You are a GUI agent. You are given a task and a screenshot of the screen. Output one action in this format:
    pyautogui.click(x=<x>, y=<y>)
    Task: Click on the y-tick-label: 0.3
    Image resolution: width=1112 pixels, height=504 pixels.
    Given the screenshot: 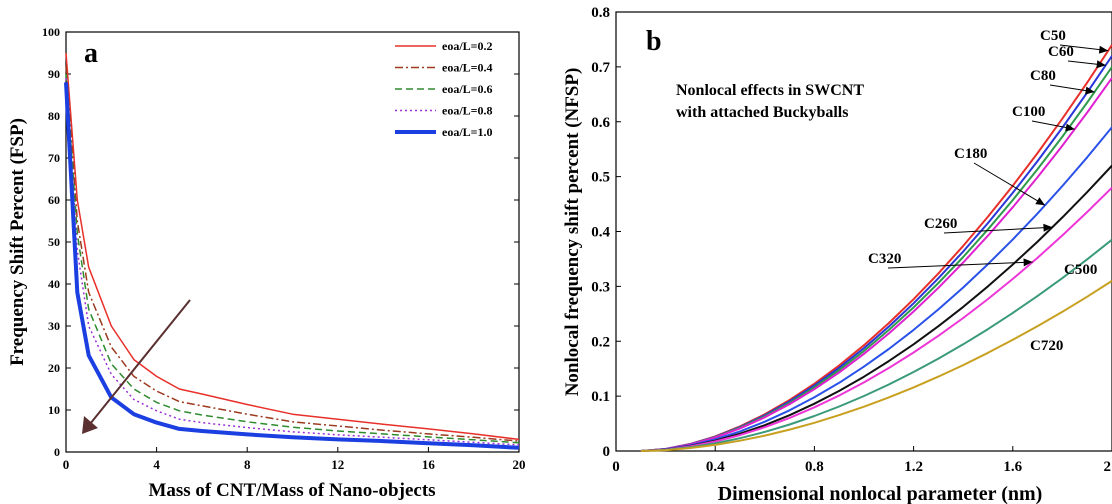 What is the action you would take?
    pyautogui.click(x=600, y=287)
    